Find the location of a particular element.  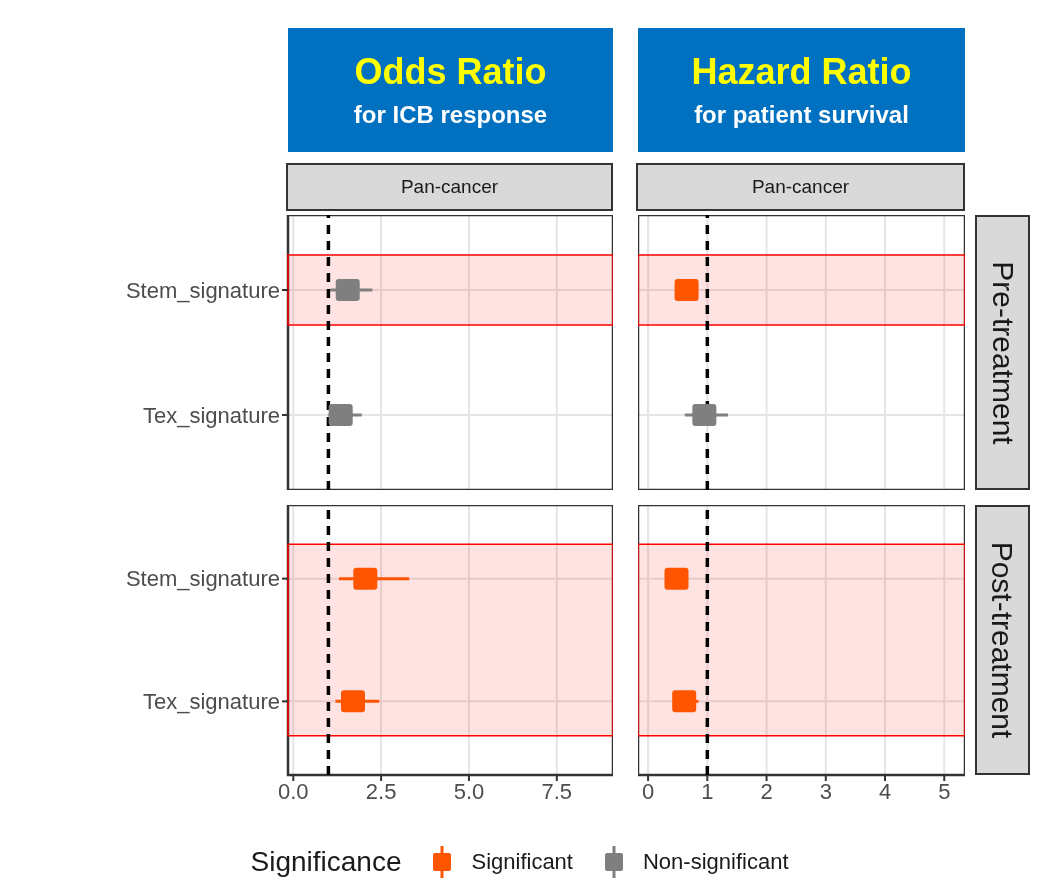

x-tick-label: 2.5 is located at coordinates (381, 791).